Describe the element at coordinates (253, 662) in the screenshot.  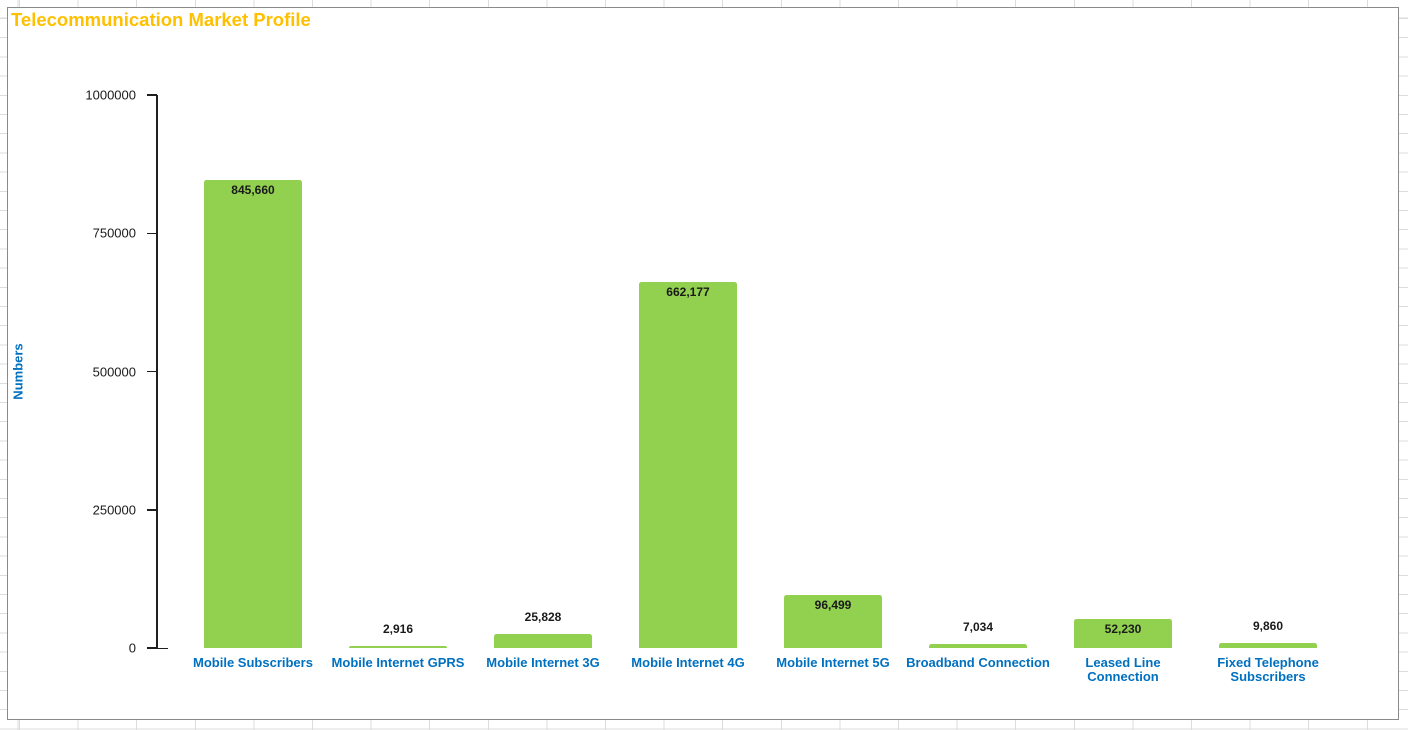
I see `category-label: Mobile Subscribers` at that location.